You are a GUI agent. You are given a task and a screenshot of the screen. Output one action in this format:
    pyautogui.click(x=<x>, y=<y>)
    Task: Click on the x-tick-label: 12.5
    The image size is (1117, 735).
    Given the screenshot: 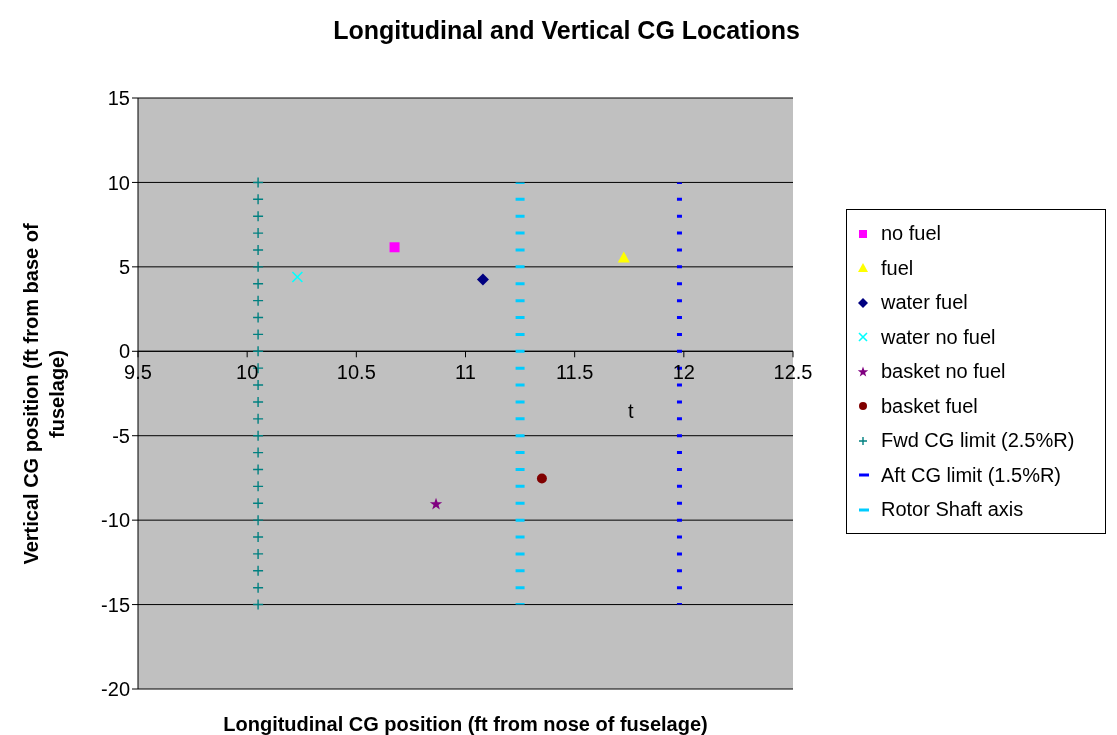 What is the action you would take?
    pyautogui.click(x=793, y=372)
    